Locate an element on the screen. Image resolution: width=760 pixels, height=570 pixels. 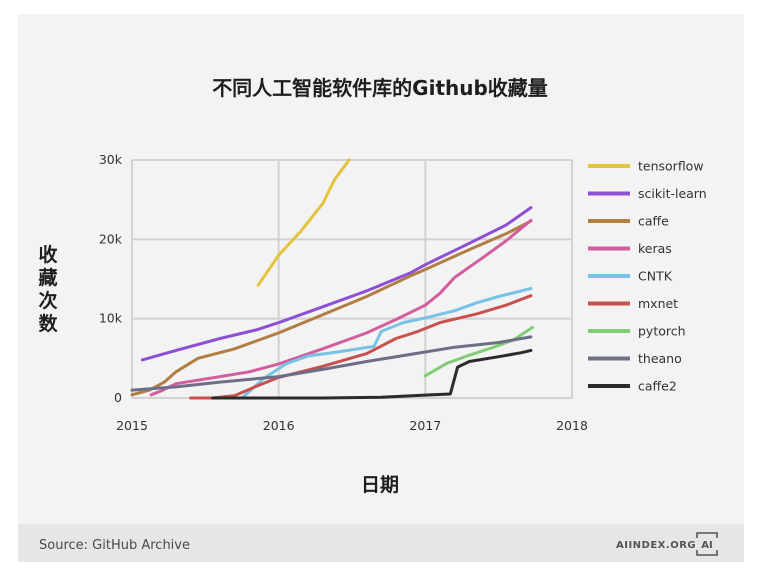
x-tick-label: 2015 is located at coordinates (132, 425).